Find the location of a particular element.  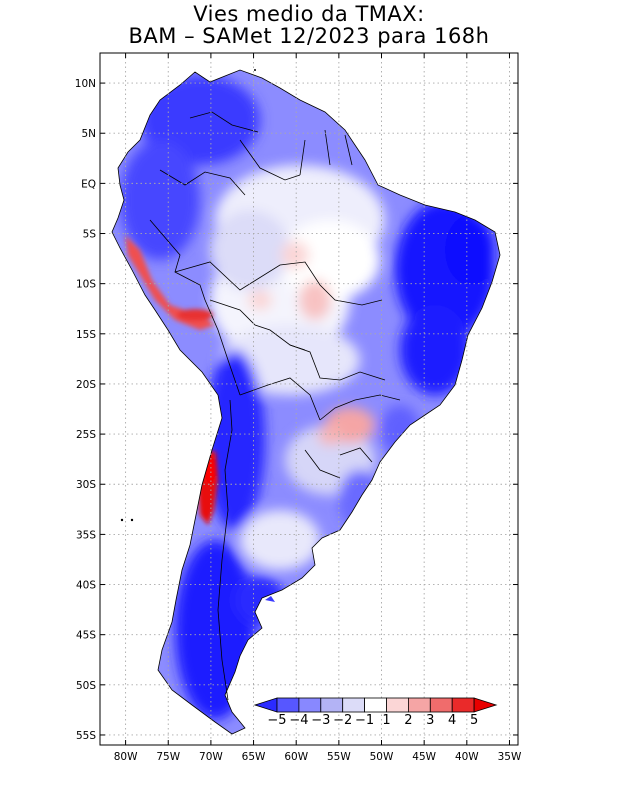

lat-tick-label: 55S is located at coordinates (86, 736).